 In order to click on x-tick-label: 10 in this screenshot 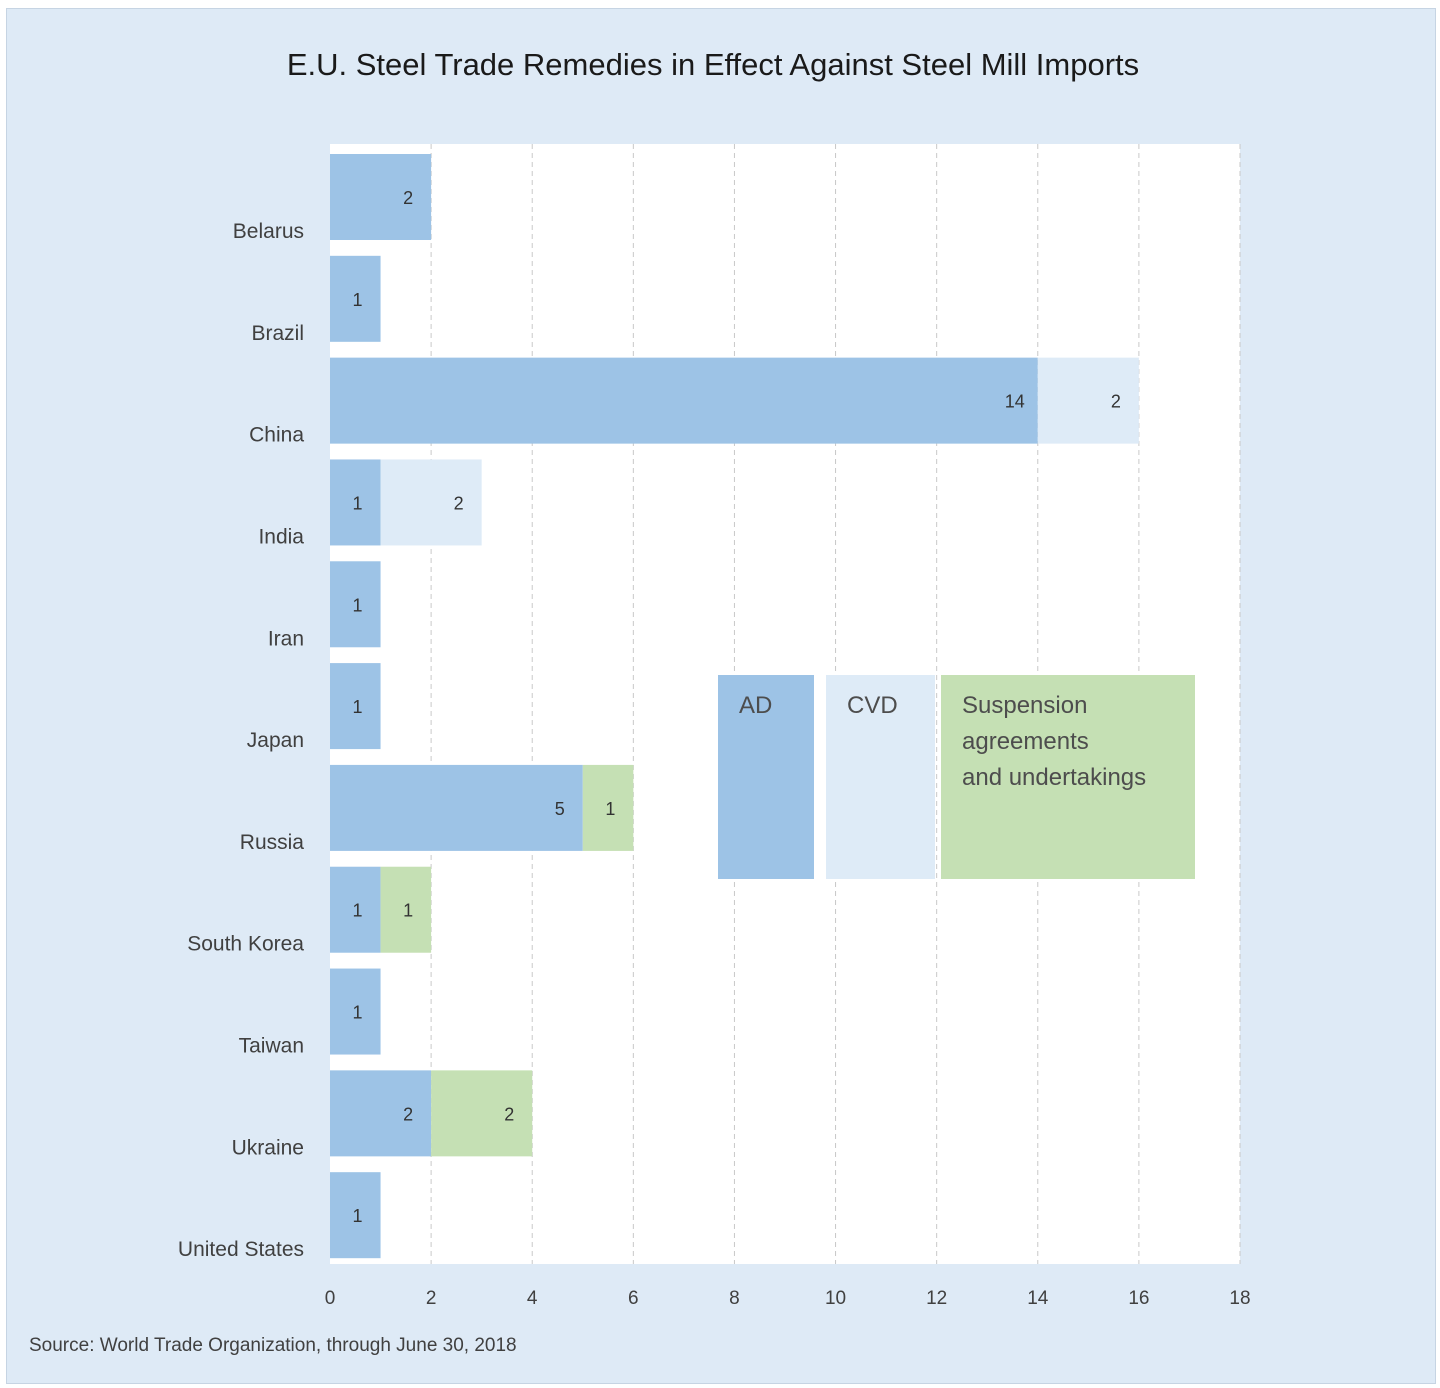, I will do `click(835, 1298)`.